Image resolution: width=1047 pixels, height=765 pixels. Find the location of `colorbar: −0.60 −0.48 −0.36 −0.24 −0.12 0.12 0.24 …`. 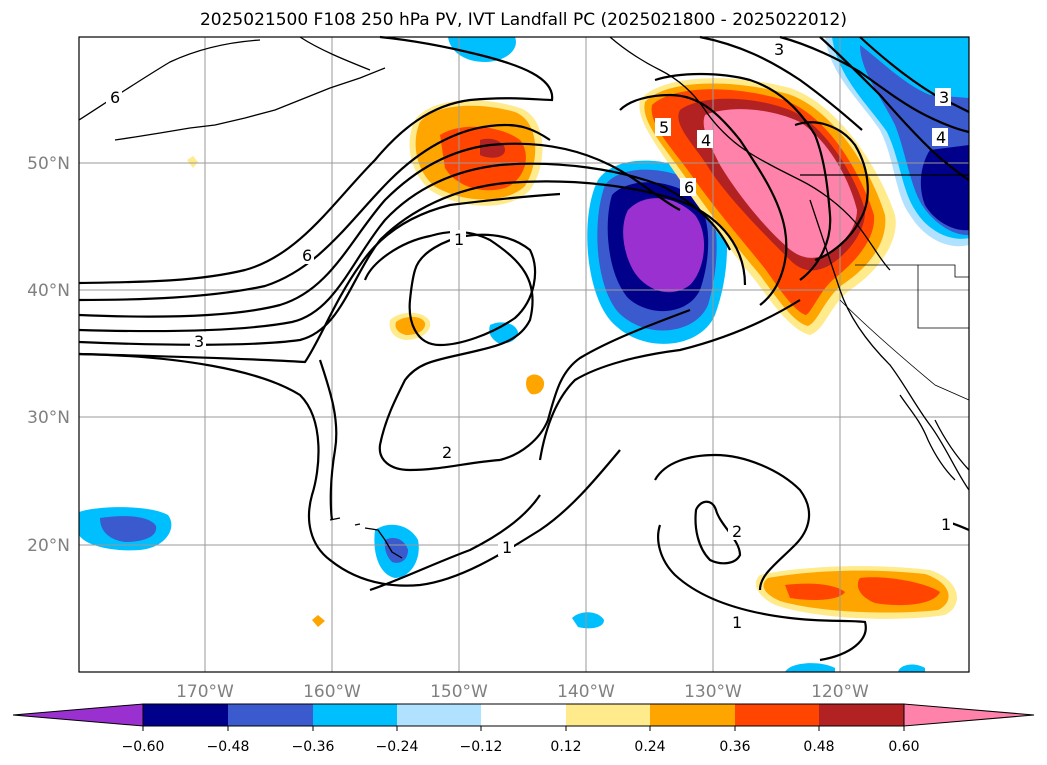

colorbar: −0.60 −0.48 −0.36 −0.24 −0.12 0.12 0.24 … is located at coordinates (523, 729).